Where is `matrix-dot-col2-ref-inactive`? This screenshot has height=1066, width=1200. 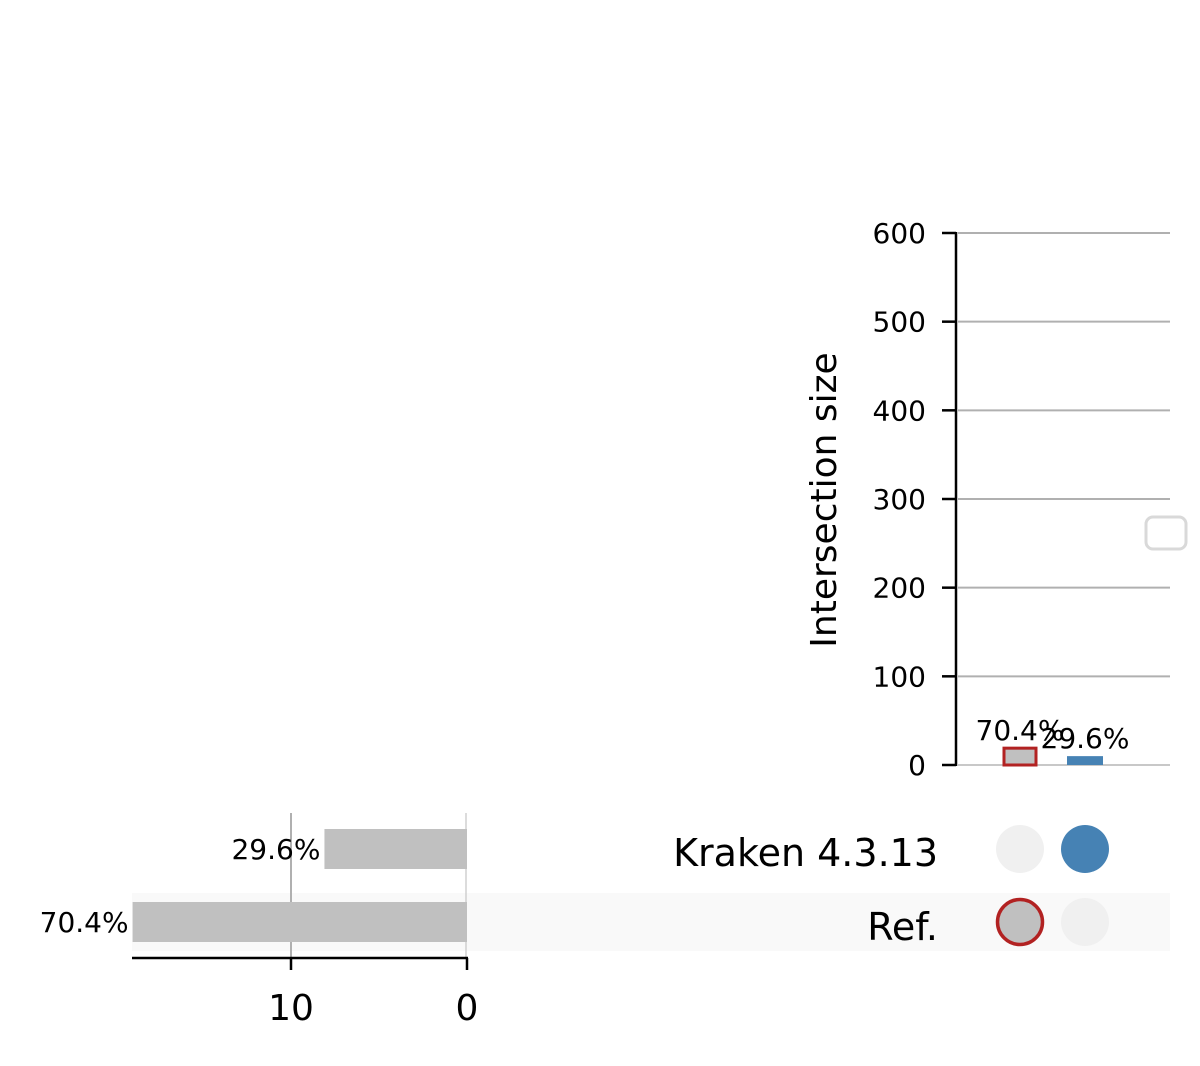 matrix-dot-col2-ref-inactive is located at coordinates (1085, 922).